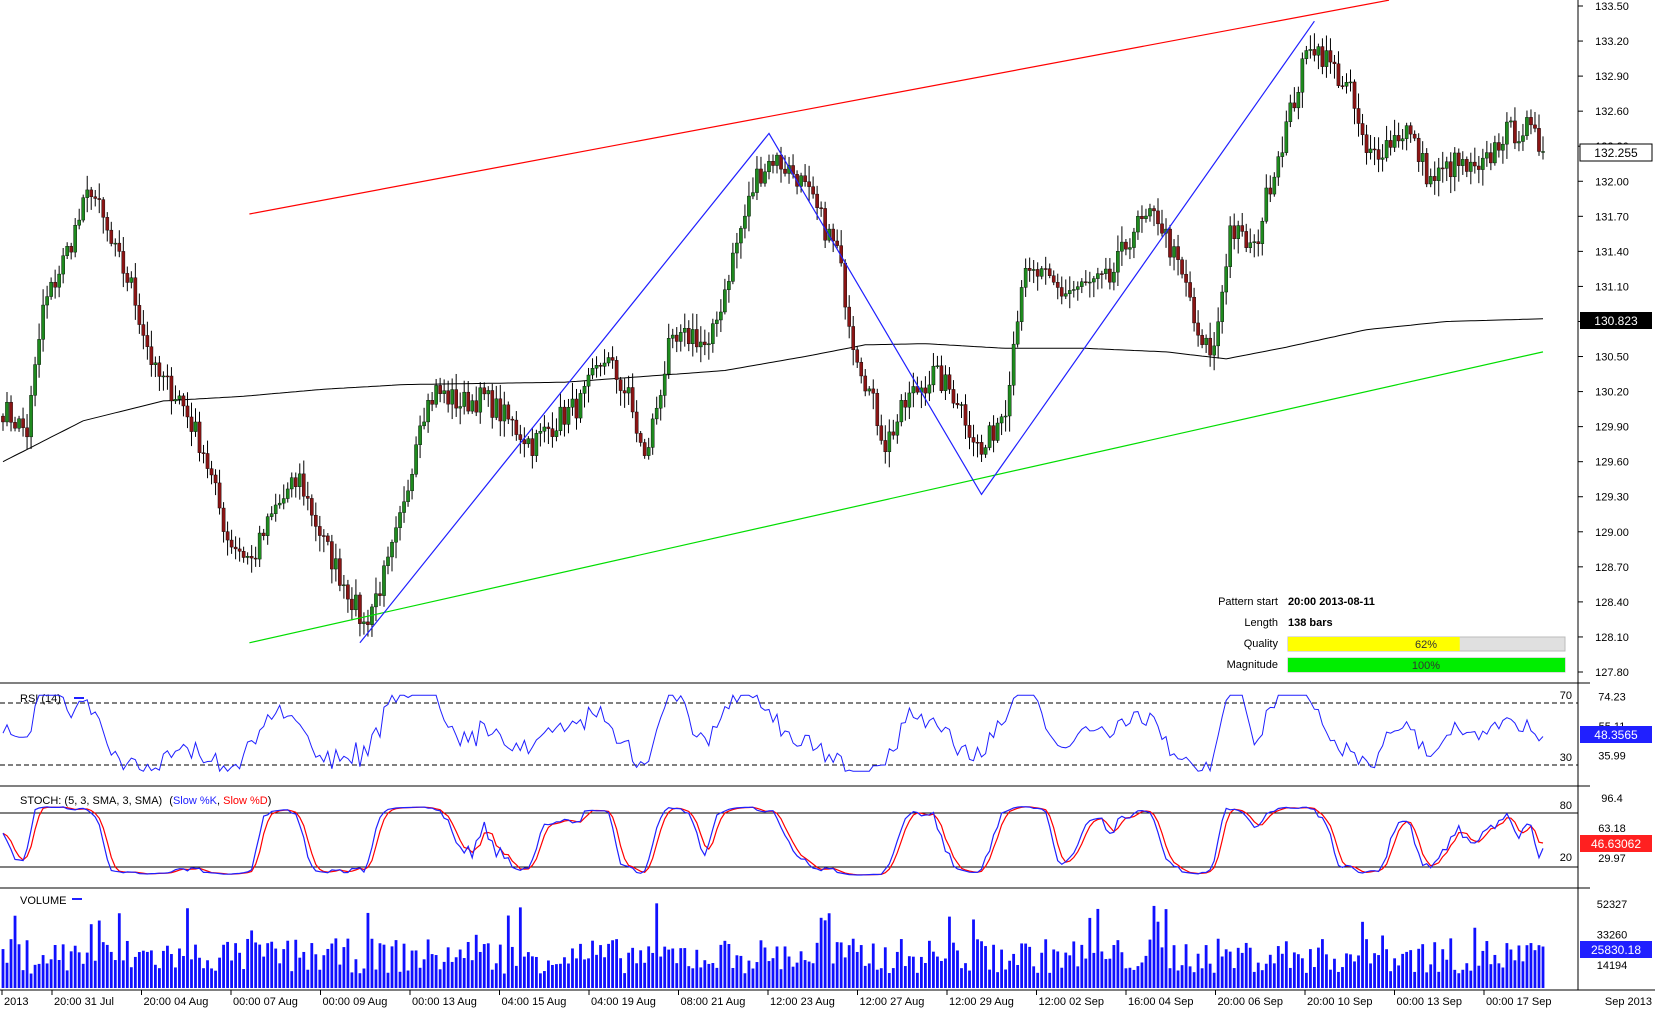 The height and width of the screenshot is (1016, 1655). I want to click on current-price-label: 132.255, so click(1616, 153).